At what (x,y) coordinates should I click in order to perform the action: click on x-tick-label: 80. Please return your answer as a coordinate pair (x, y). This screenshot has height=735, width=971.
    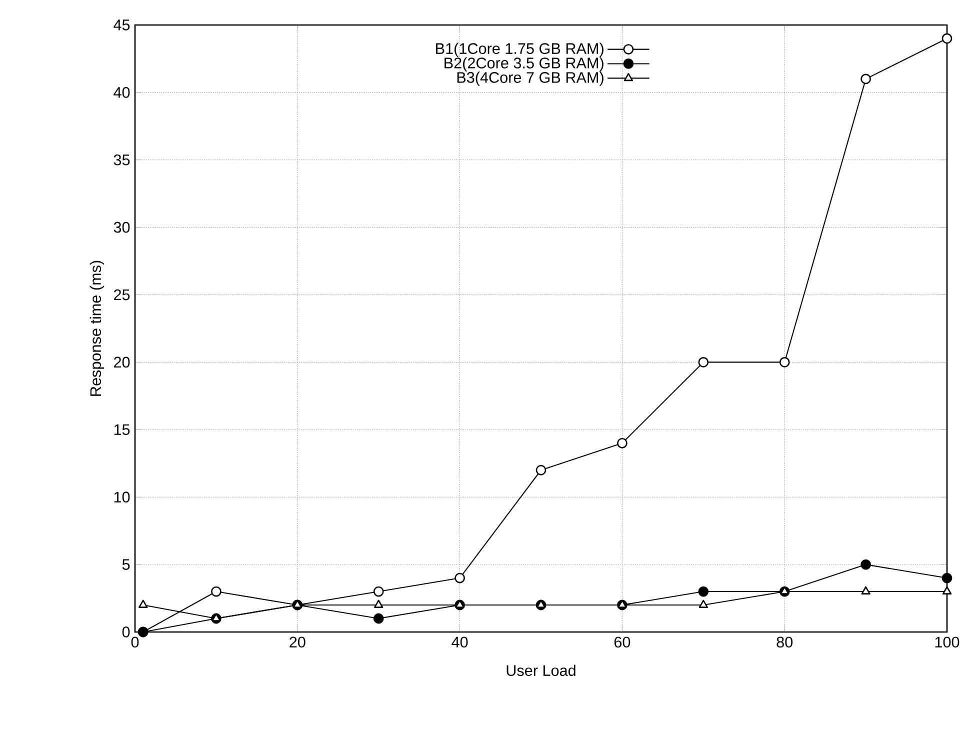
    Looking at the image, I should click on (784, 642).